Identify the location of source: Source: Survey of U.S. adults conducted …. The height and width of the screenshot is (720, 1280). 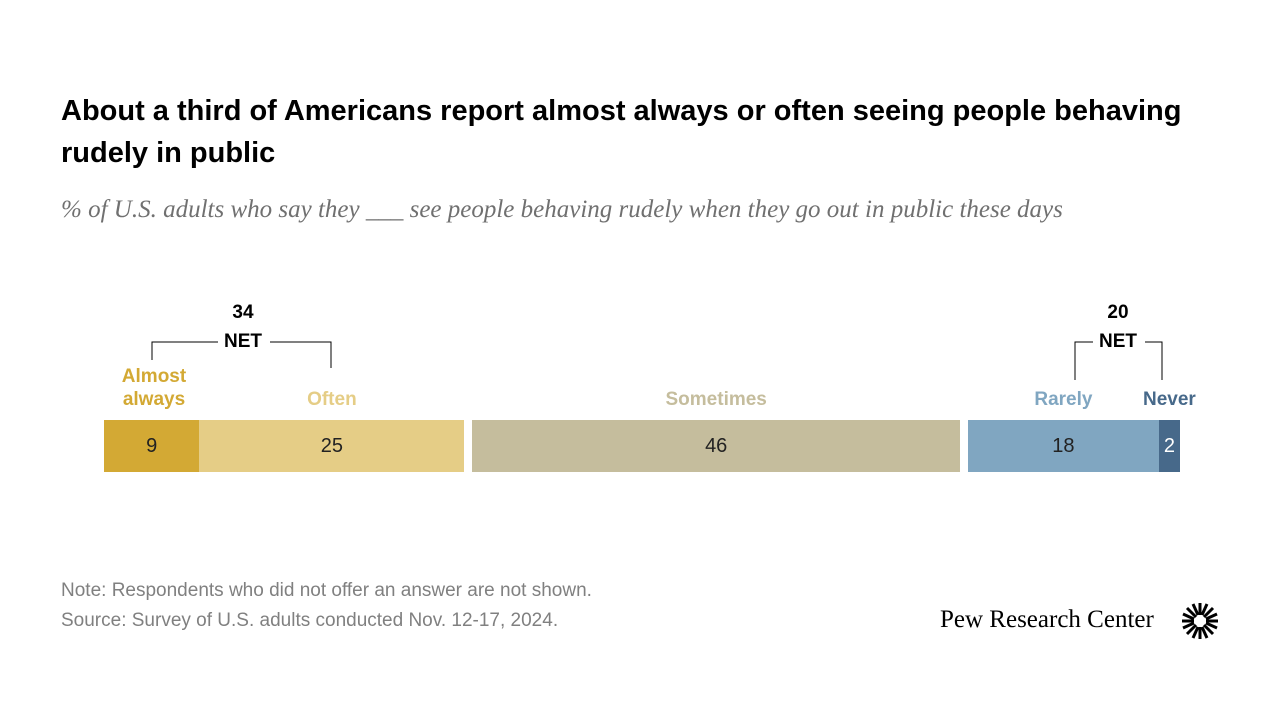
(310, 620).